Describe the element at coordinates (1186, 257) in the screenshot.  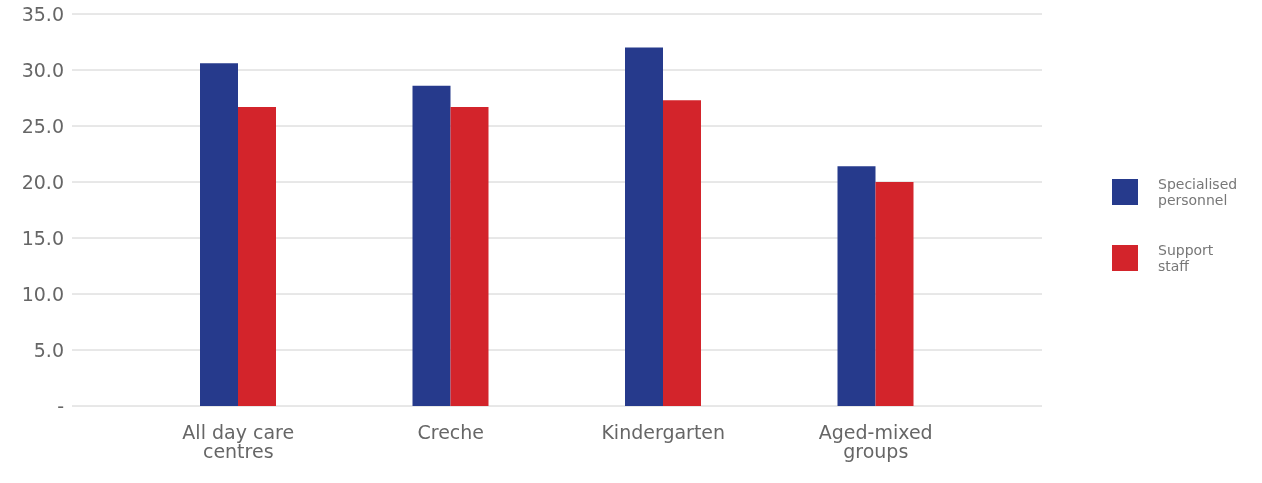
I see `legend-label: Support staff` at that location.